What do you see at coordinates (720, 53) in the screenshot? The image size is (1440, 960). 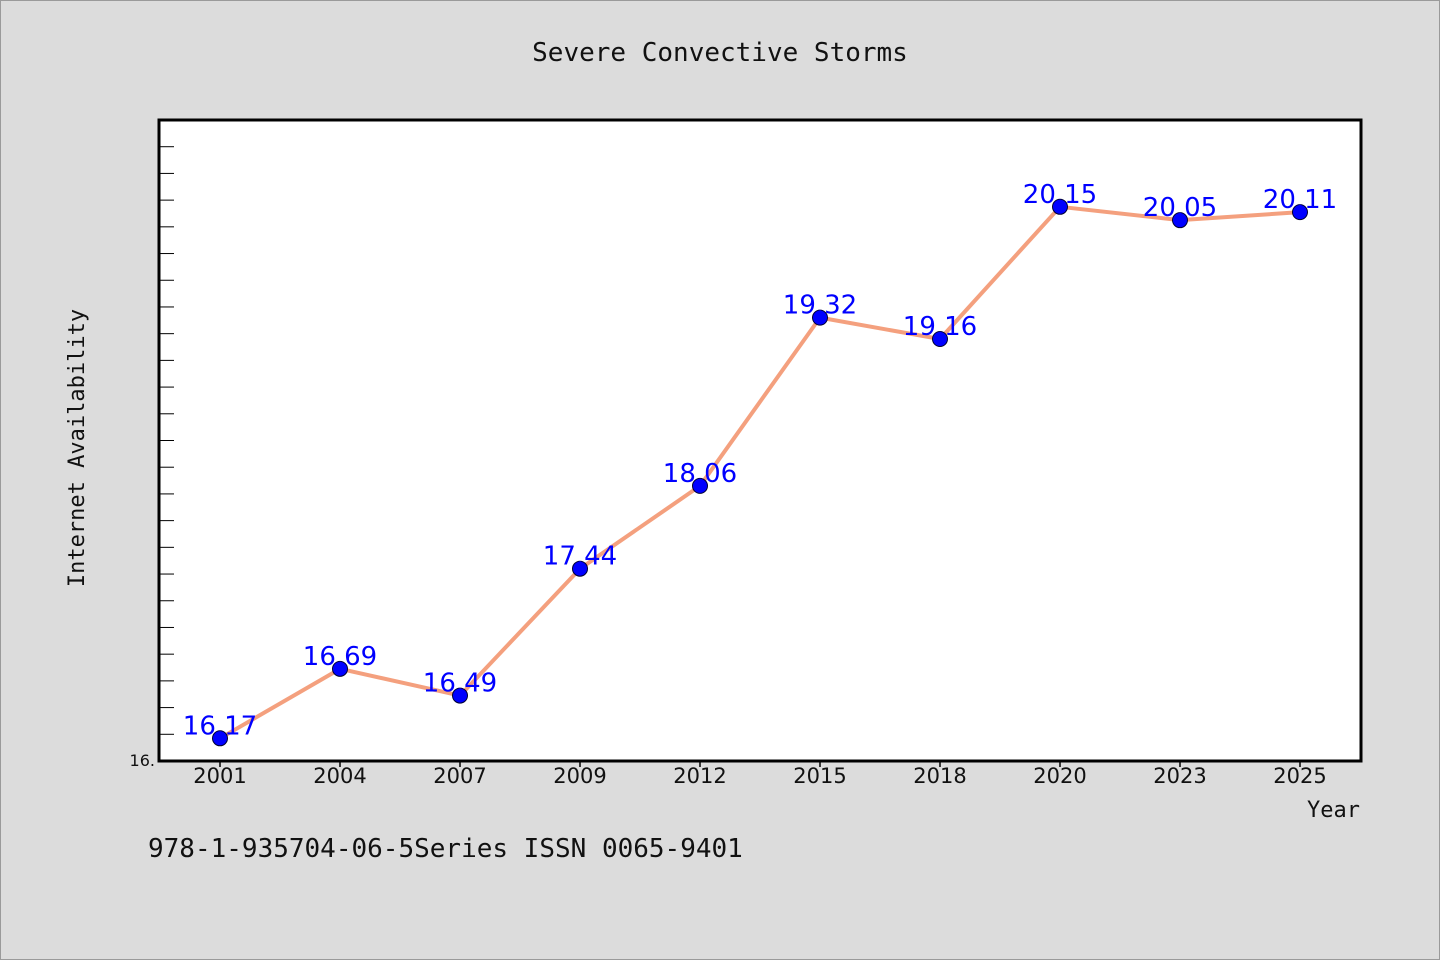 I see `chart-title: Severe Convective Storms` at bounding box center [720, 53].